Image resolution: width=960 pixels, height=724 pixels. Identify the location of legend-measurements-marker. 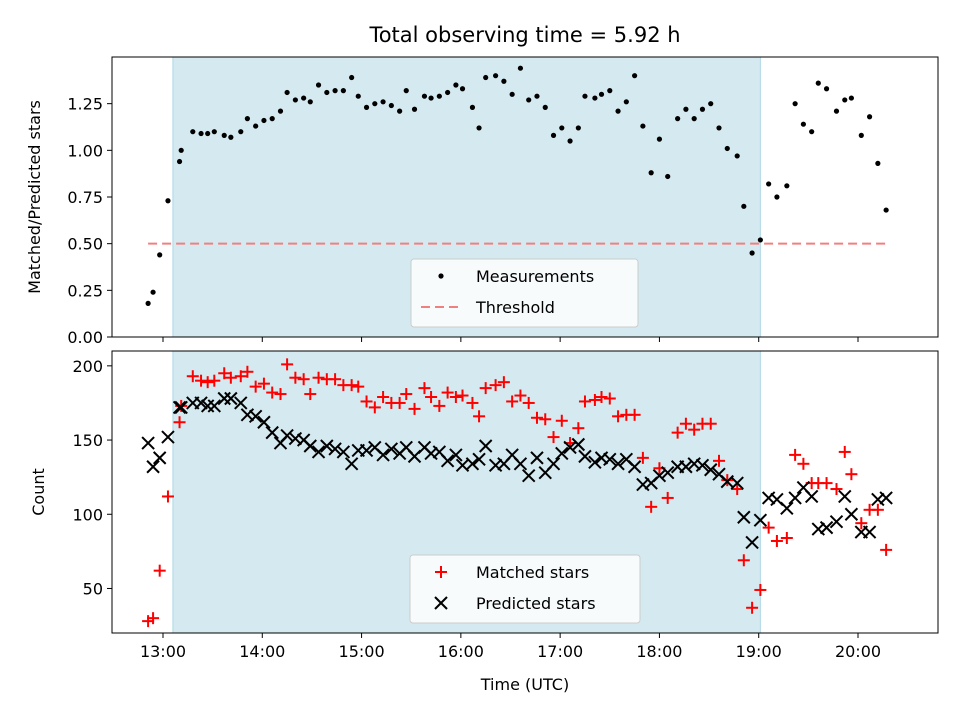
(441, 276).